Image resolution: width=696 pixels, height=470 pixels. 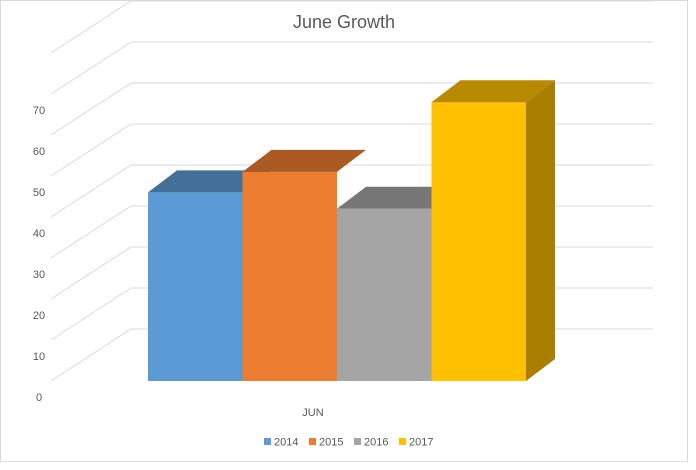 I want to click on bar-2016, so click(x=399, y=283).